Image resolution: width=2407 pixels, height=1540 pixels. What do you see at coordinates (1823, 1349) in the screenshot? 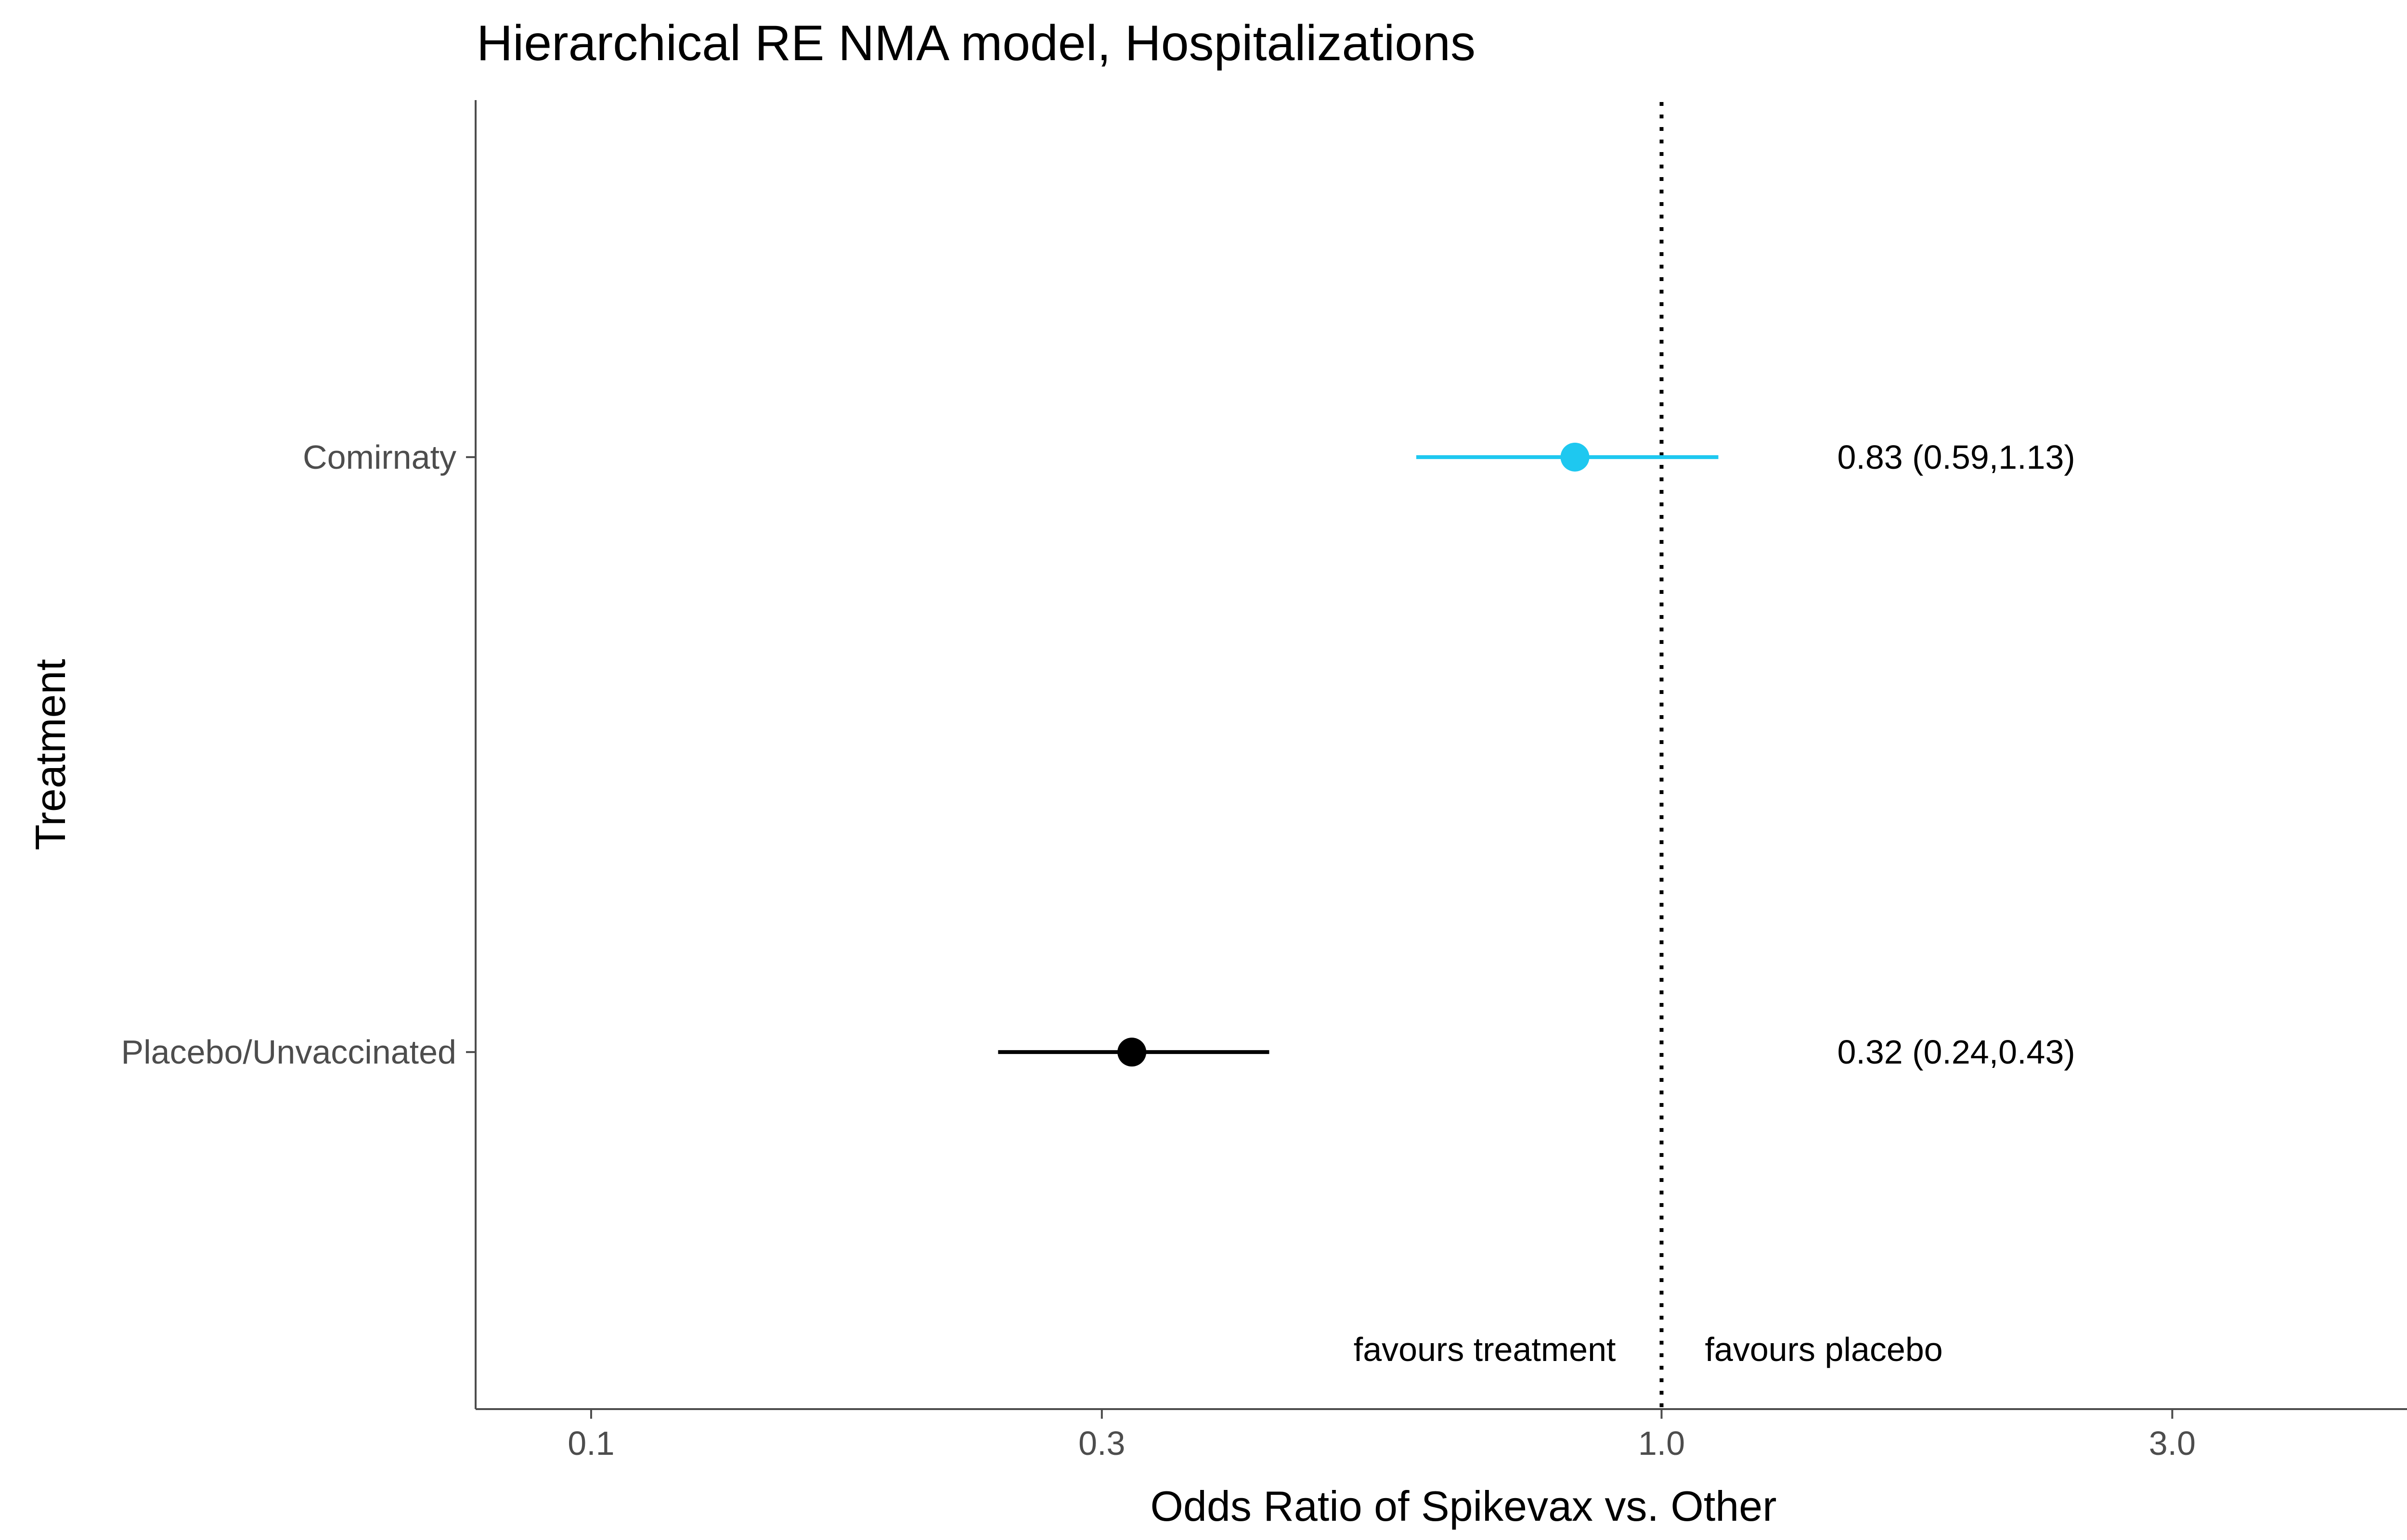
I see `annotation-favours-placebo: favours placebo` at bounding box center [1823, 1349].